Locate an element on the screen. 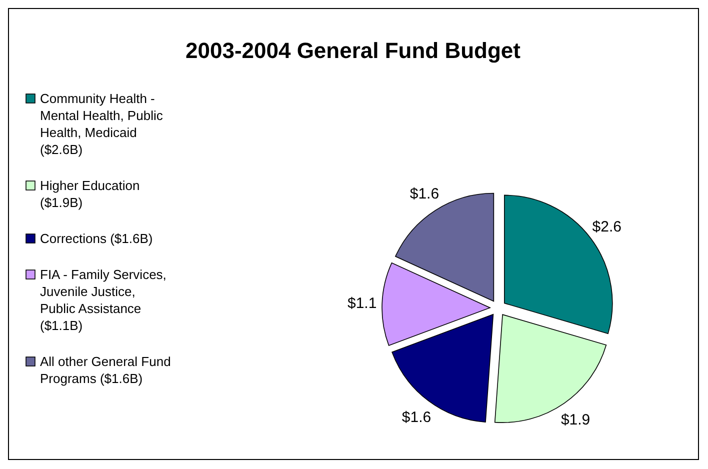 The height and width of the screenshot is (469, 708). legend-label: FIA - Family Services, Juvenile Justice, Public Assistance ($1.1B) is located at coordinates (103, 300).